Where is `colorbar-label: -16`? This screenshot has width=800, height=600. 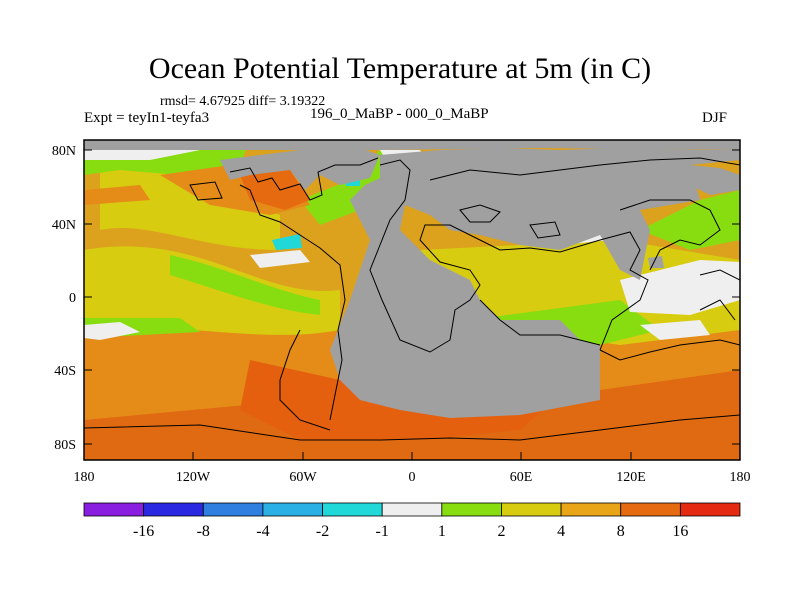 colorbar-label: -16 is located at coordinates (143, 531).